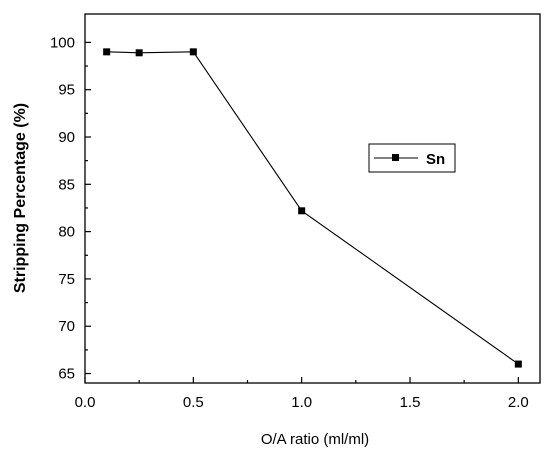 Image resolution: width=550 pixels, height=459 pixels. What do you see at coordinates (412, 158) in the screenshot?
I see `legend: Sn` at bounding box center [412, 158].